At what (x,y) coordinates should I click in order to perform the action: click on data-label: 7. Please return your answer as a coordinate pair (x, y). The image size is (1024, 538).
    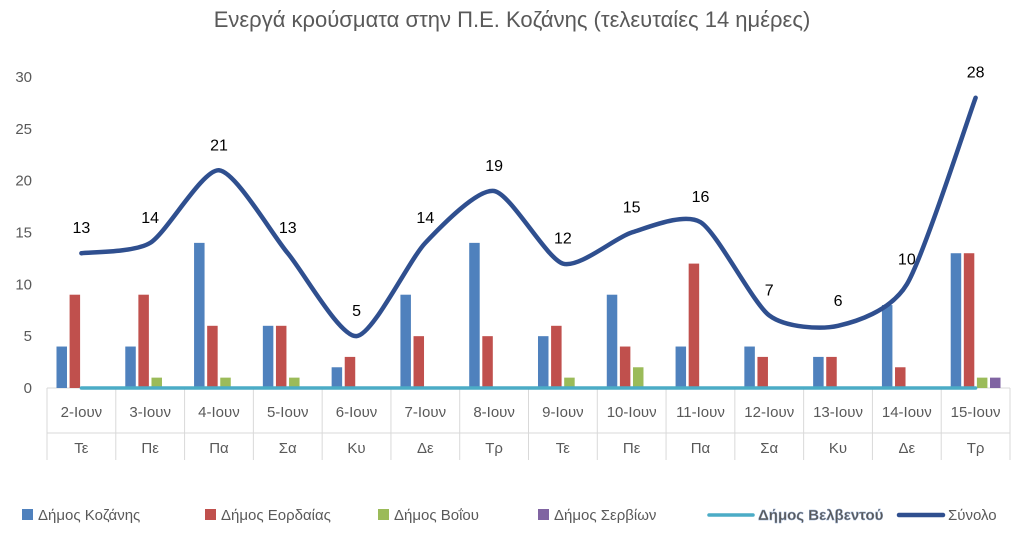
    Looking at the image, I should click on (769, 290).